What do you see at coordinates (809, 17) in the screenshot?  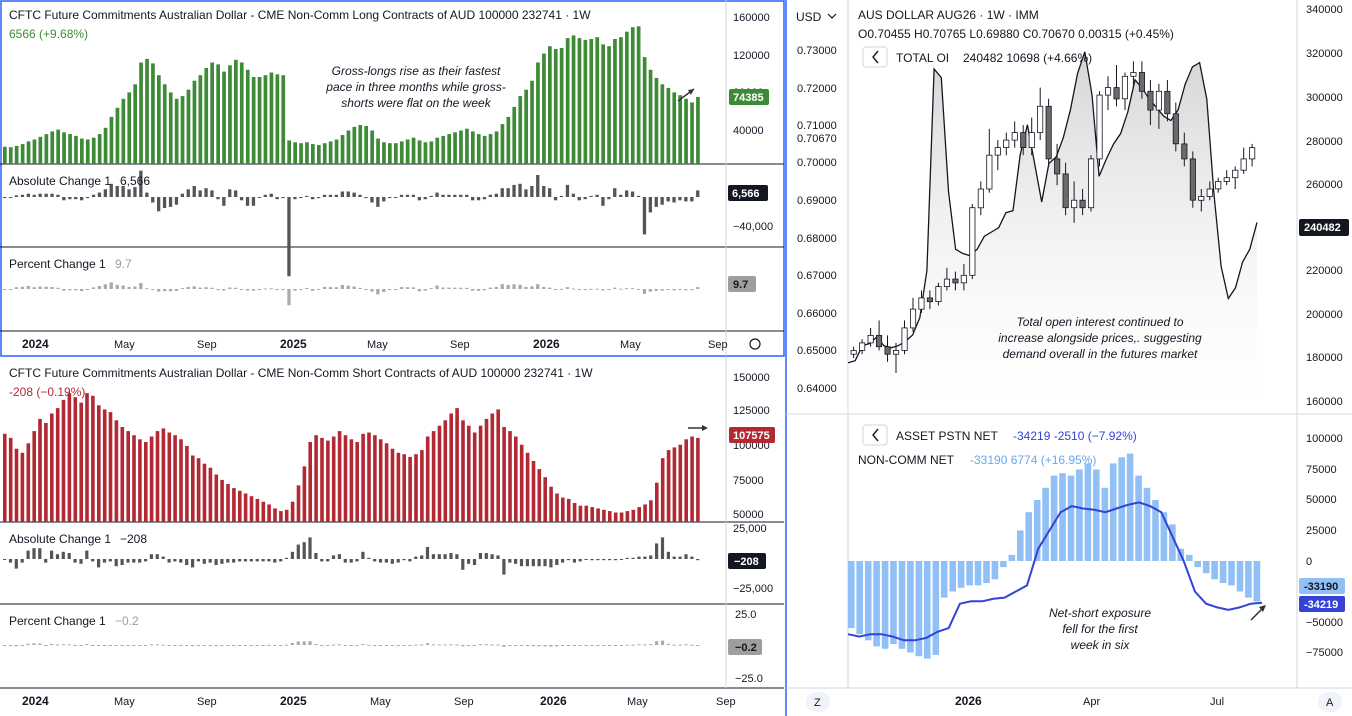 I see `currency-label: USD` at bounding box center [809, 17].